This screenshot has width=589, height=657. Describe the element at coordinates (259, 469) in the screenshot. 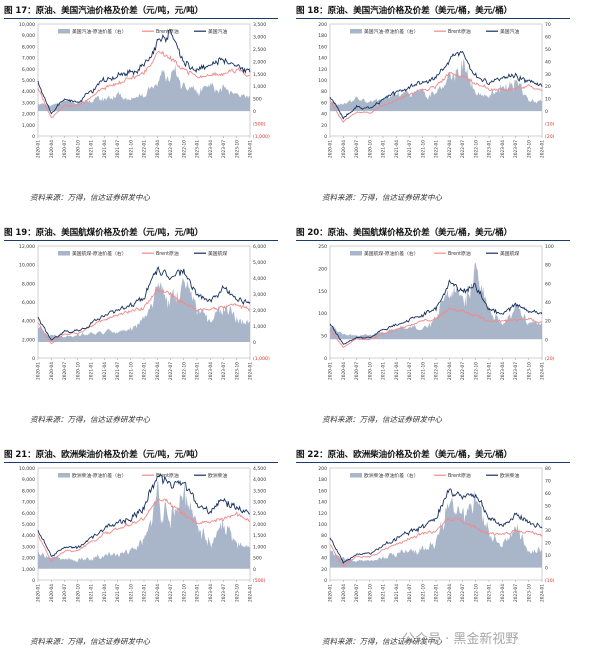

I see `right-tick-label: 4,500` at that location.